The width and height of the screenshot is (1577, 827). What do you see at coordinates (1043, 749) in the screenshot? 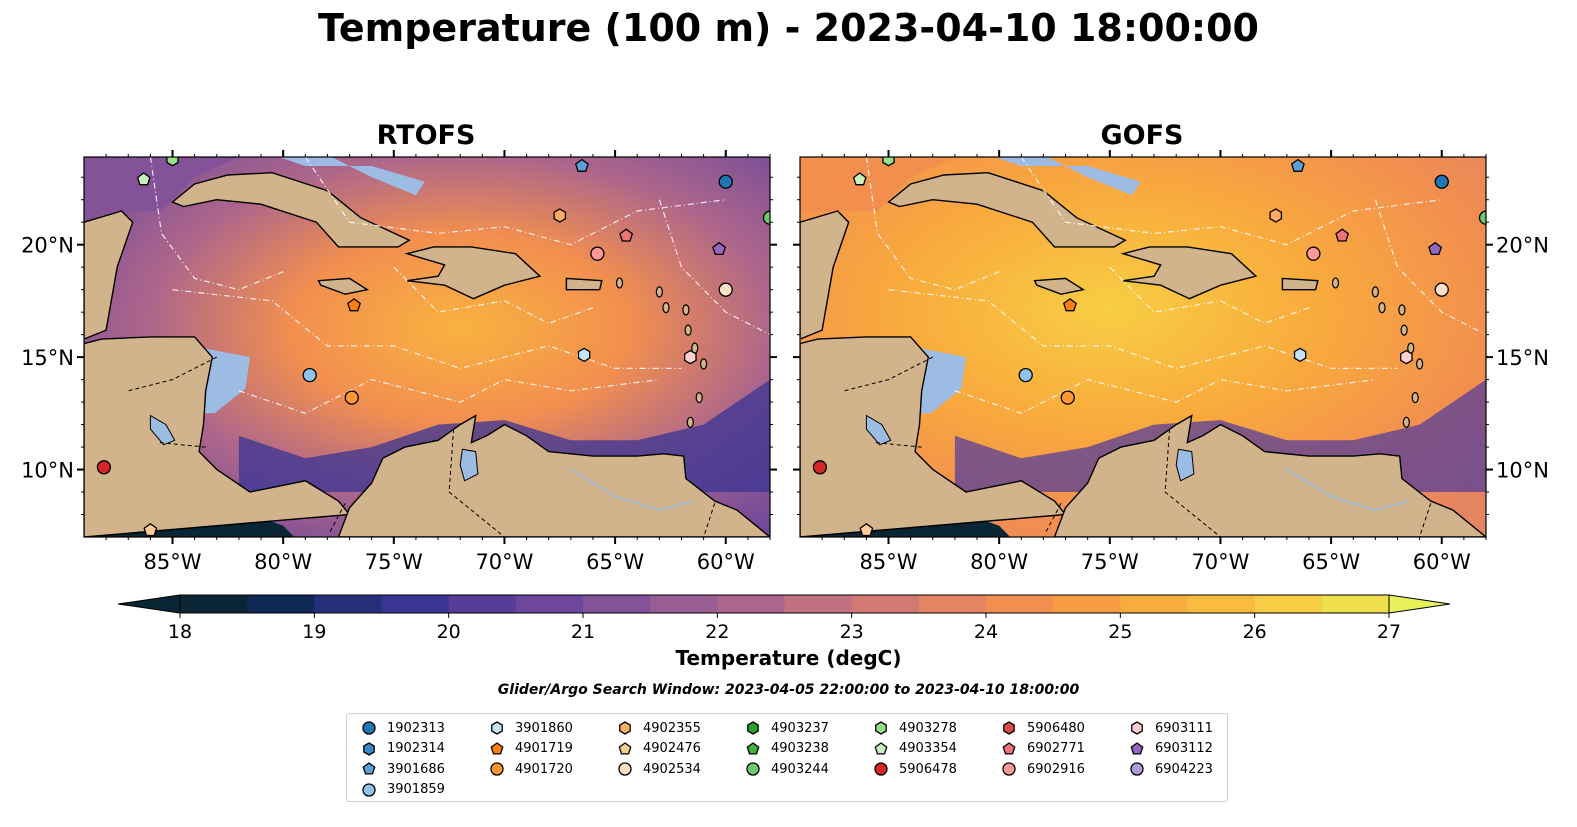
I see `legend-item-6902771: 6902771` at bounding box center [1043, 749].